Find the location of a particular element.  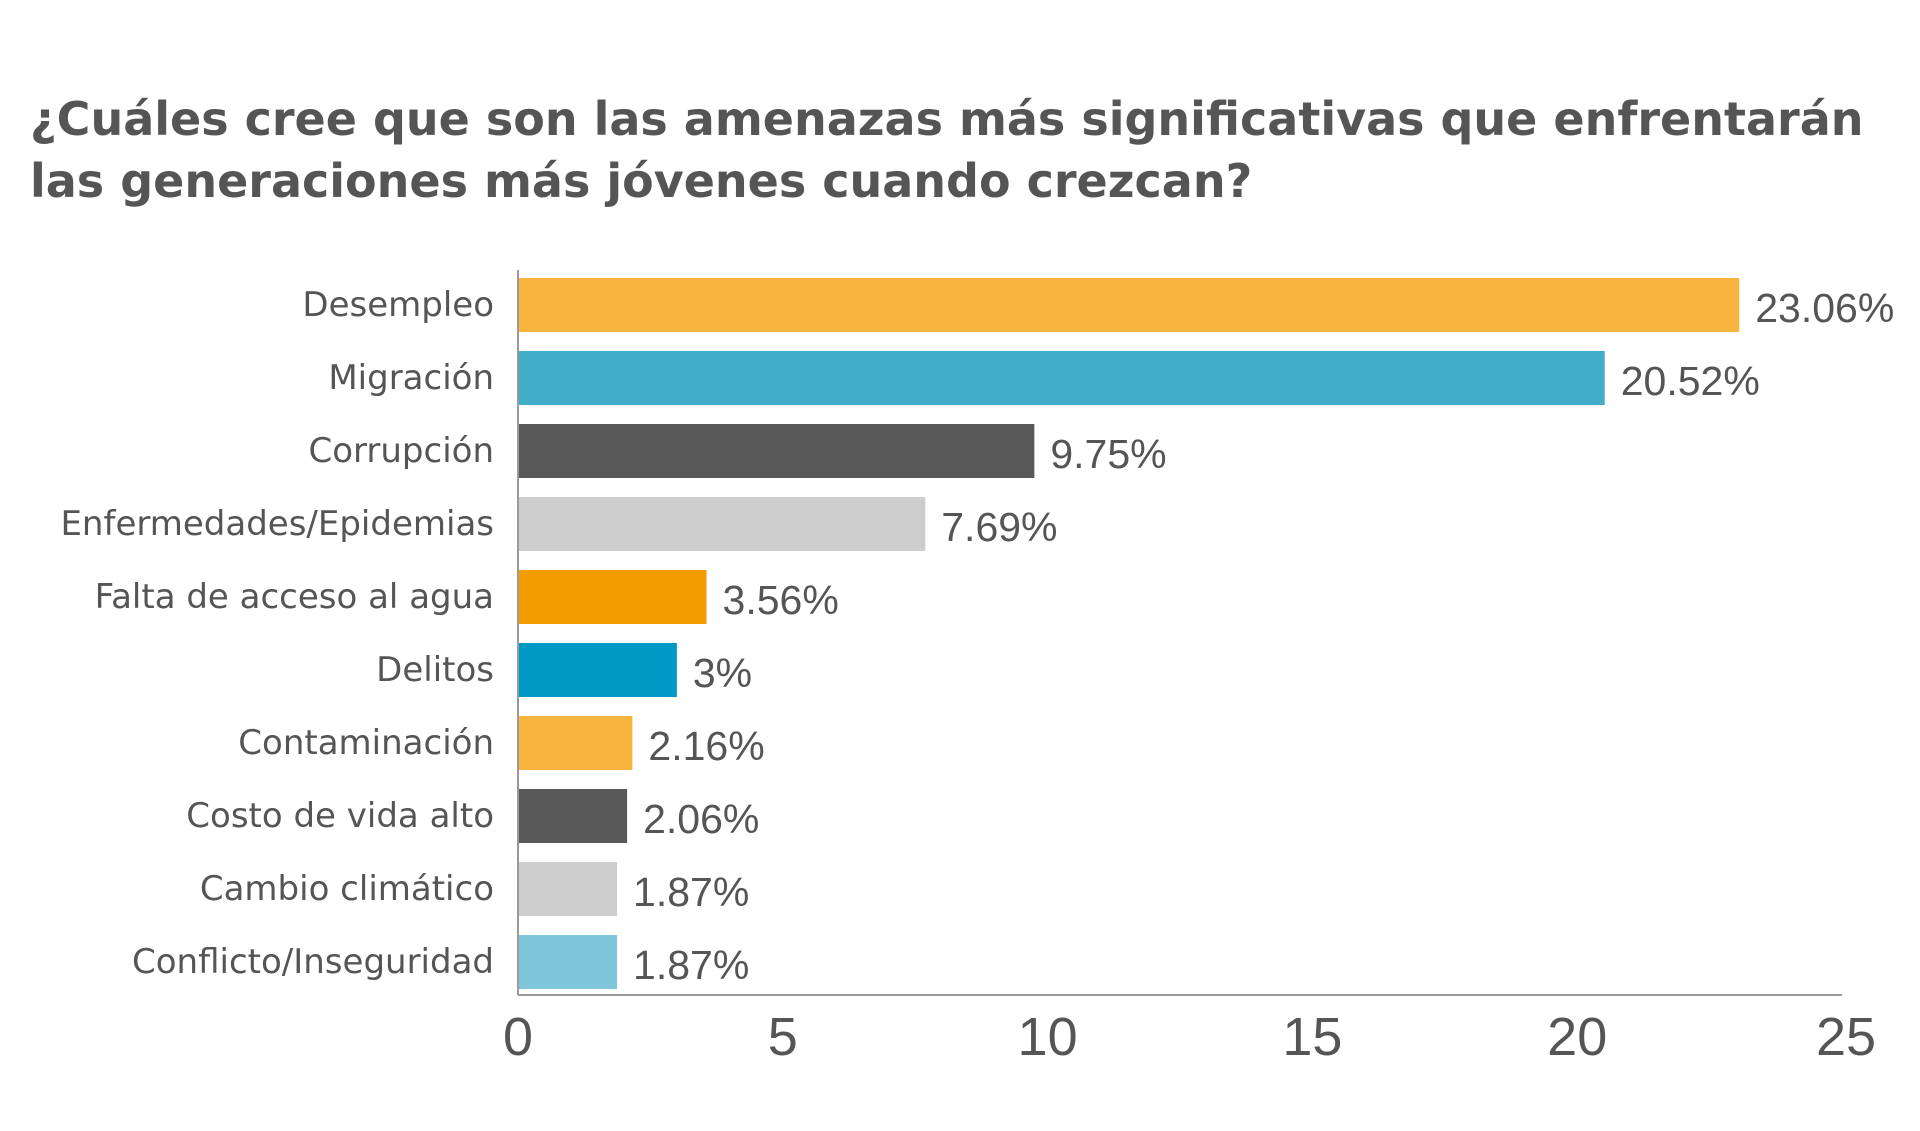

value-label: 3.56% is located at coordinates (781, 600).